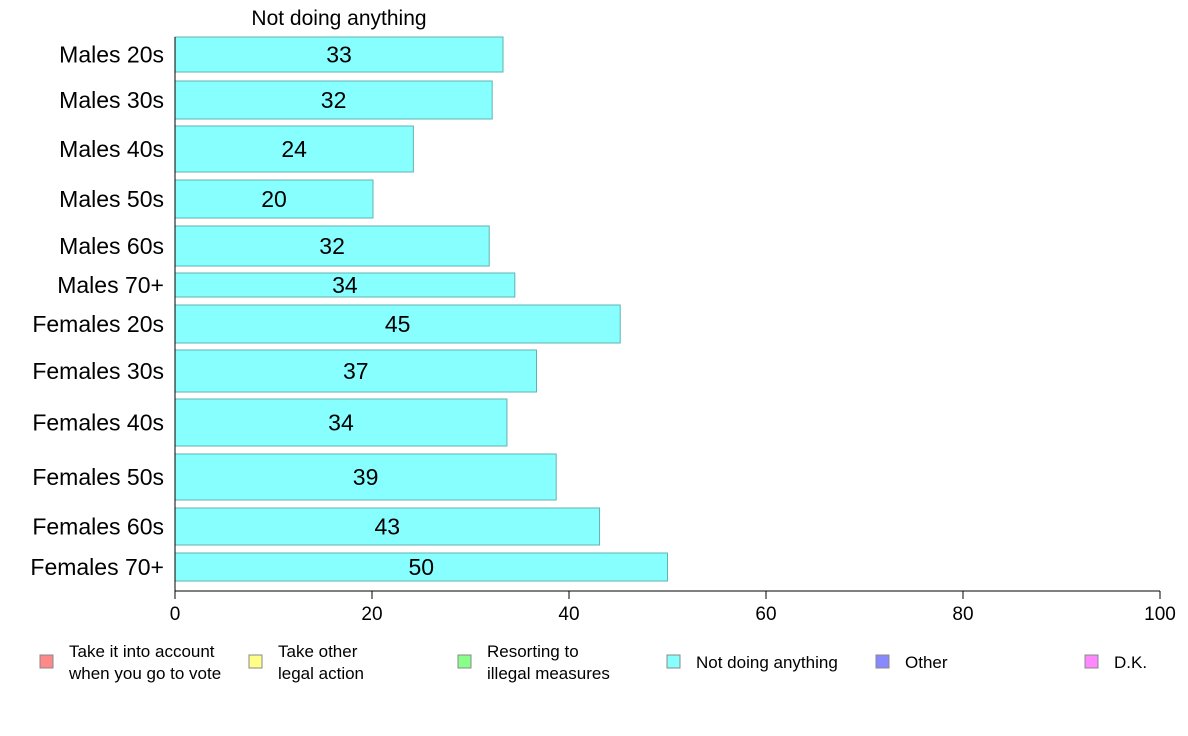 This screenshot has height=736, width=1188. What do you see at coordinates (175, 614) in the screenshot?
I see `x-tick-label: 0` at bounding box center [175, 614].